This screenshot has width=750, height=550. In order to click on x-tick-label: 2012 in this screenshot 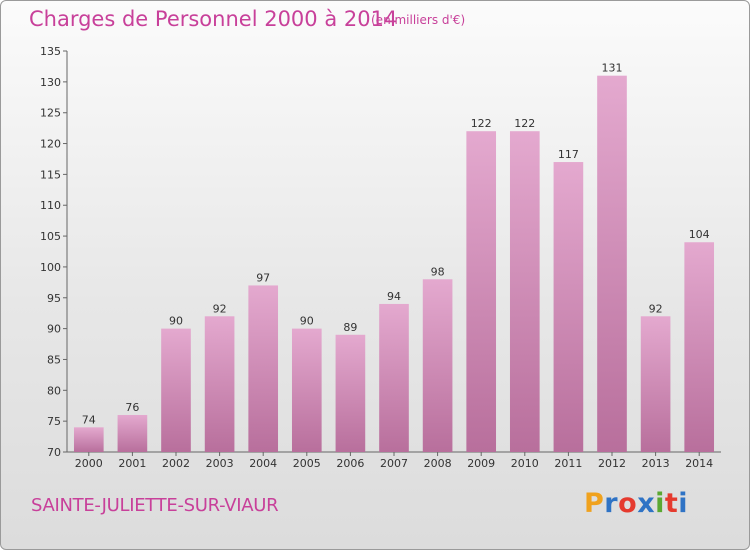, I will do `click(612, 463)`.